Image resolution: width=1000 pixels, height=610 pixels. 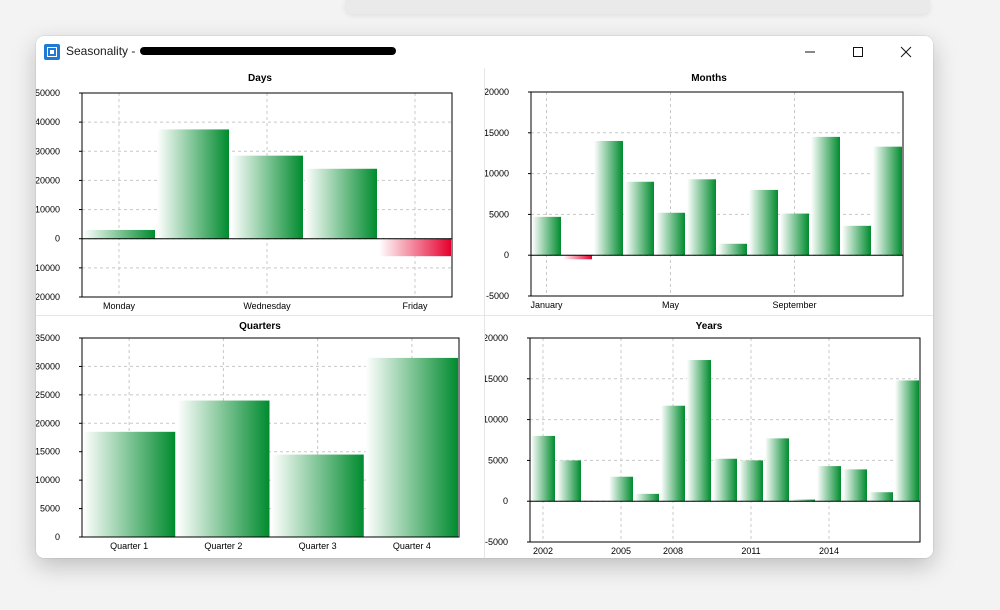 I want to click on quarters-y-tick-label: 35000, so click(x=48, y=338).